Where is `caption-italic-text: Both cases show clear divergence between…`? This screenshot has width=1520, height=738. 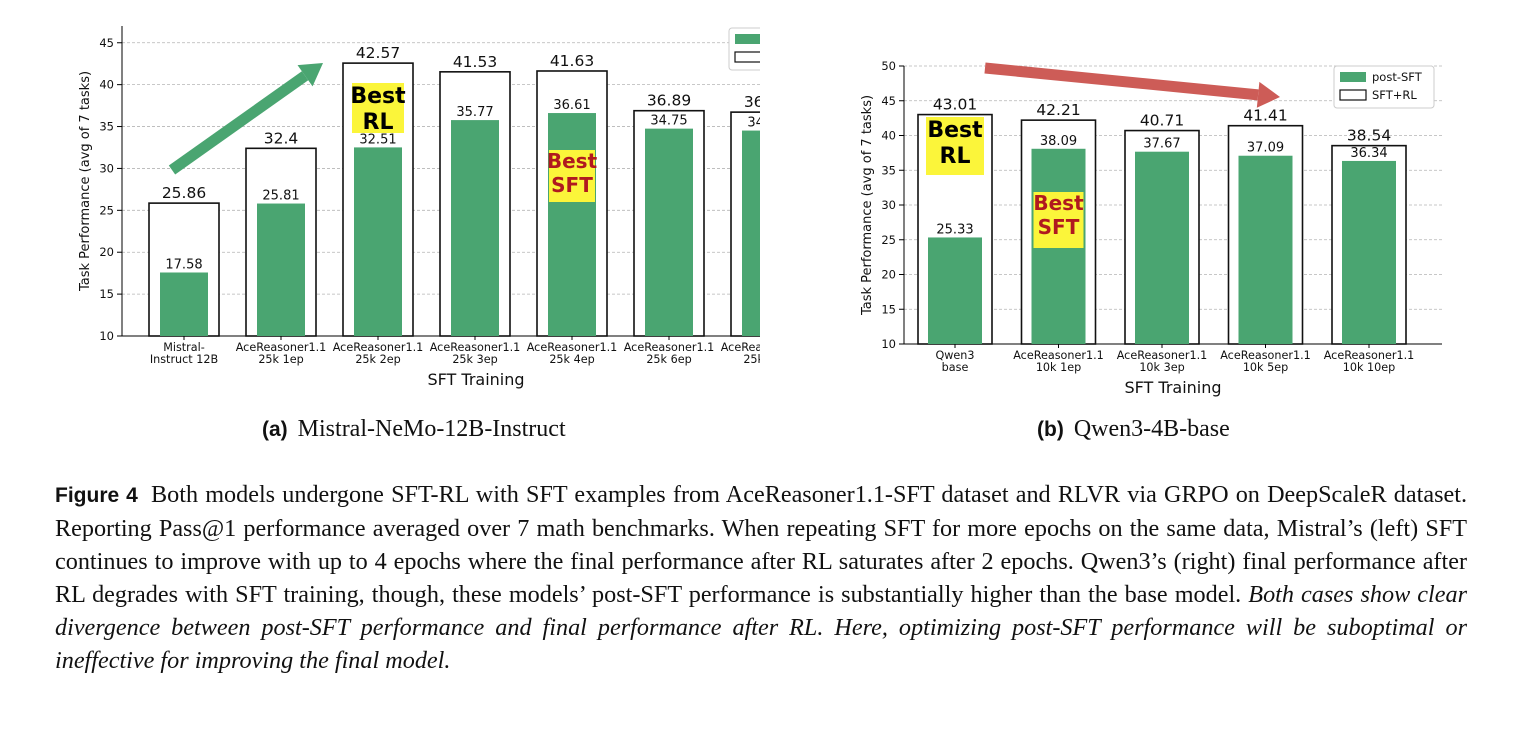 caption-italic-text: Both cases show clear divergence between… is located at coordinates (761, 627).